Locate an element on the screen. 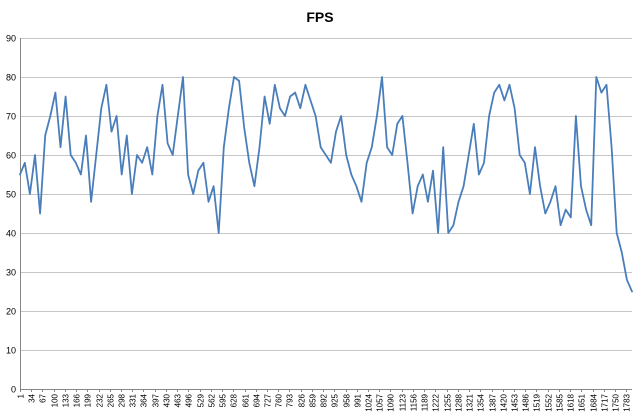 The height and width of the screenshot is (418, 640). x-tick-label: 958 is located at coordinates (347, 400).